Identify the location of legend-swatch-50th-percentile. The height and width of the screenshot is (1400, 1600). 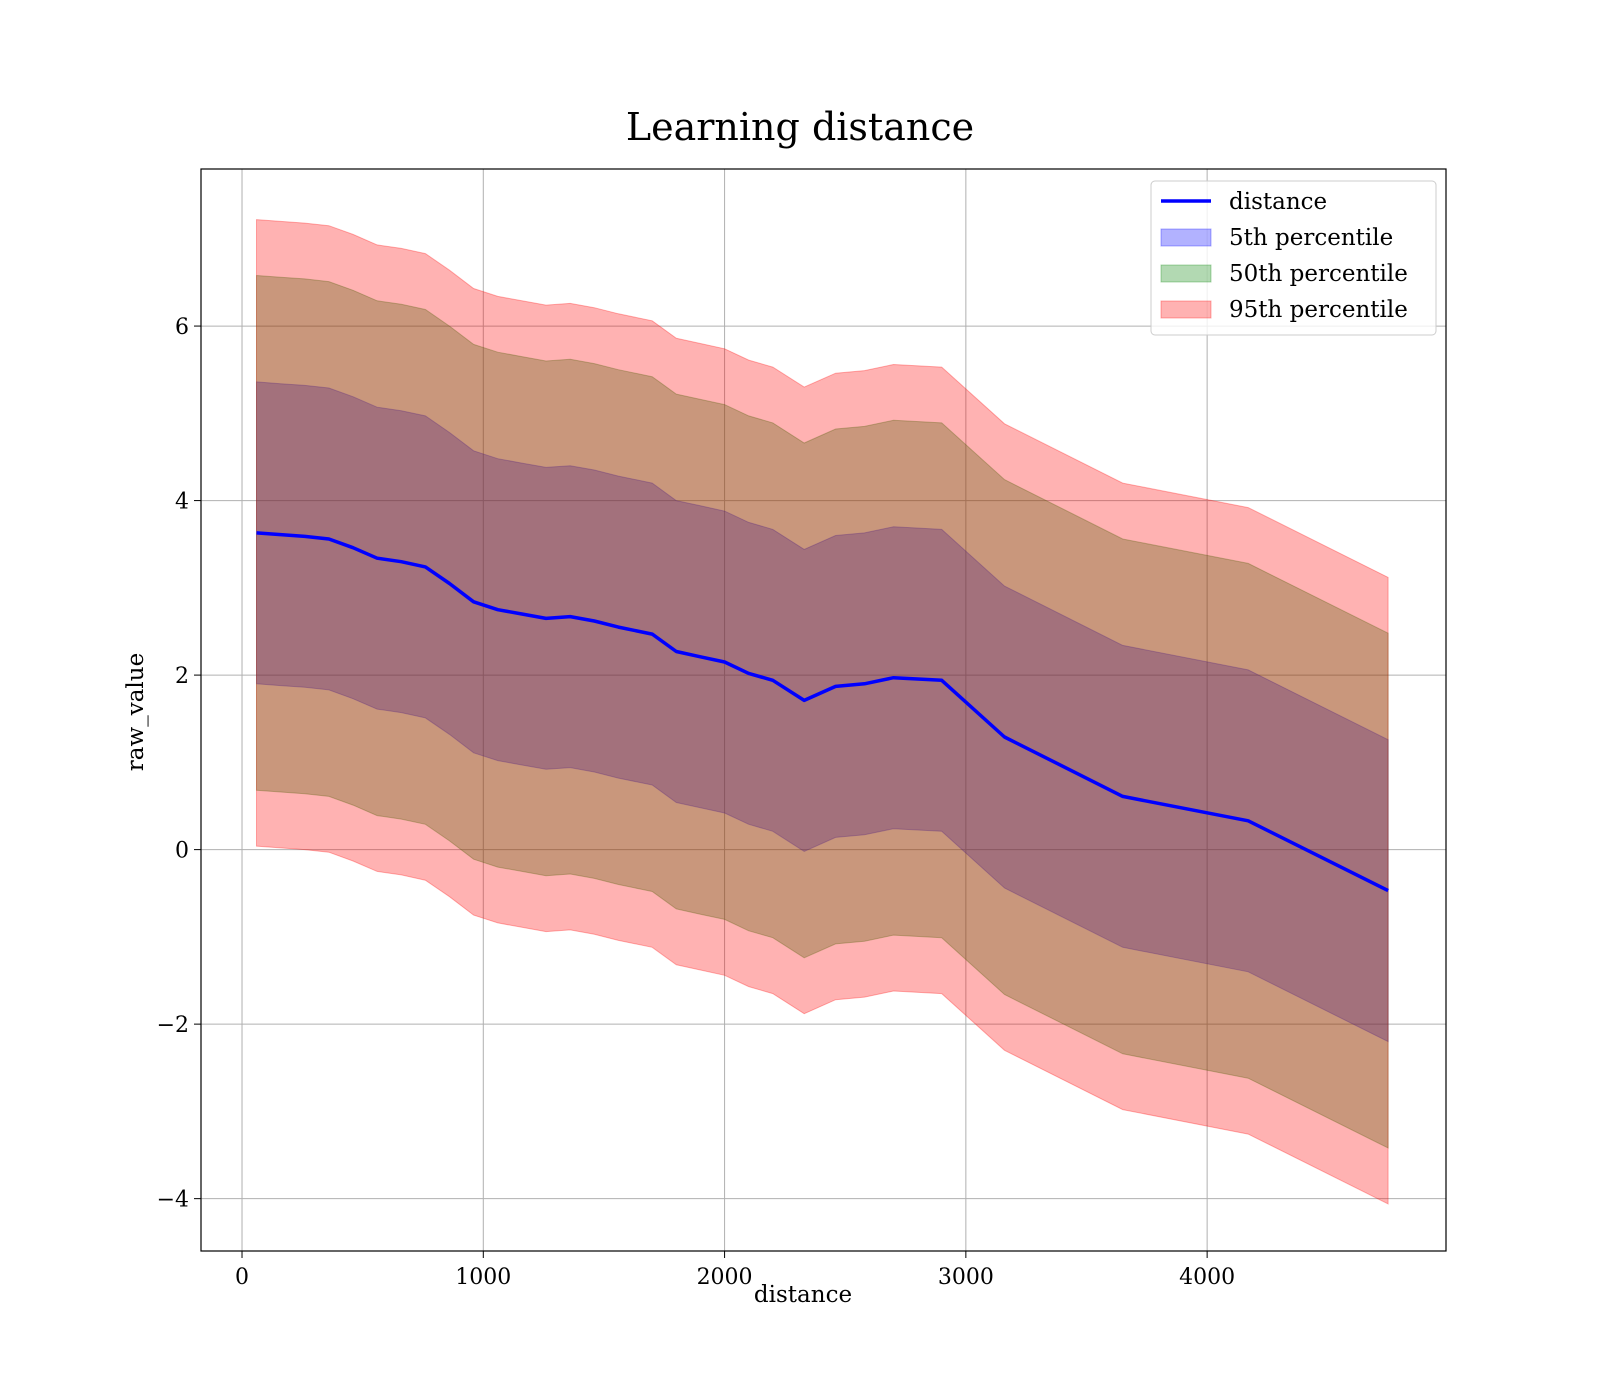
(1186, 273).